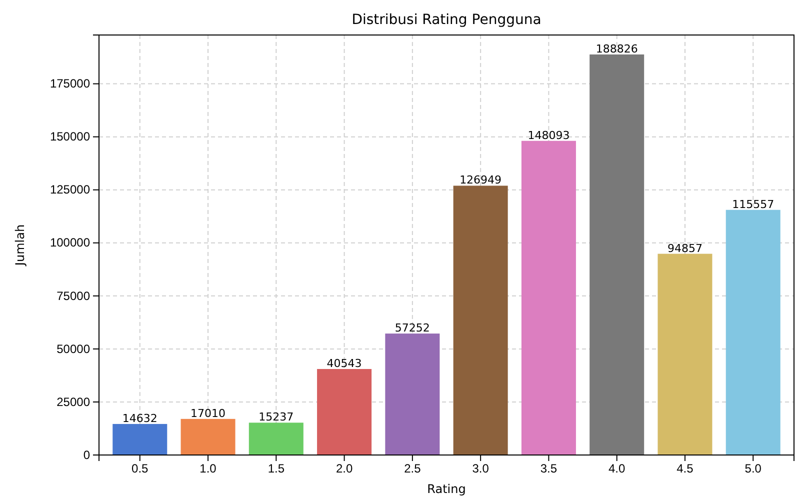 The width and height of the screenshot is (802, 497). What do you see at coordinates (20, 245) in the screenshot?
I see `y-axis-title: Jumlah` at bounding box center [20, 245].